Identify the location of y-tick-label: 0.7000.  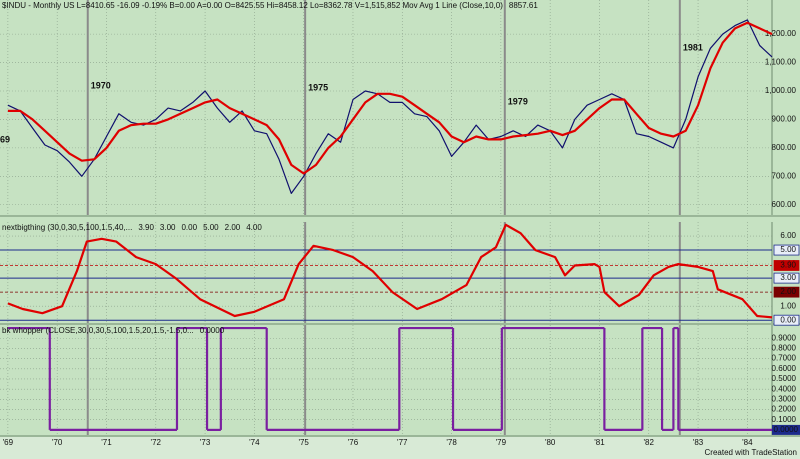
(784, 358).